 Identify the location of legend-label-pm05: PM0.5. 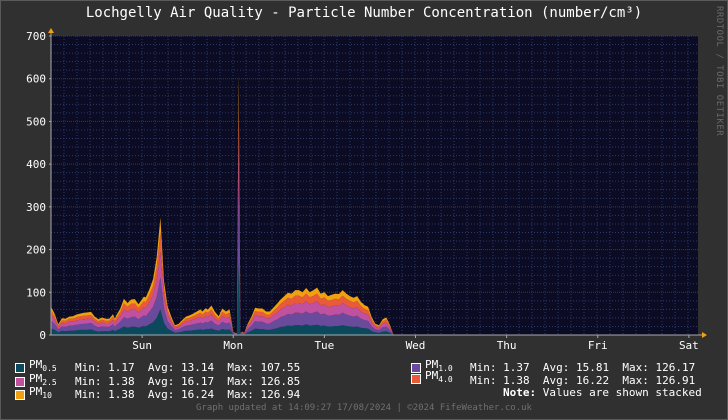
(43, 365).